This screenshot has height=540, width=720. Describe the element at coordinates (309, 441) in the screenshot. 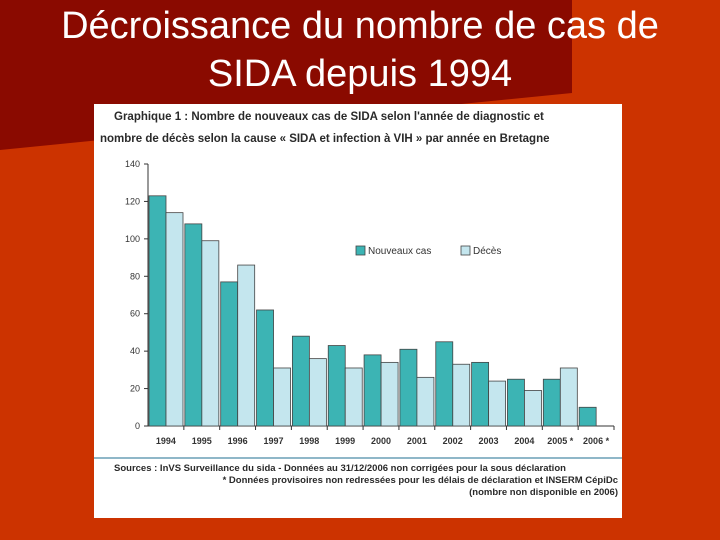

I see `x-tick-label: 1998` at that location.